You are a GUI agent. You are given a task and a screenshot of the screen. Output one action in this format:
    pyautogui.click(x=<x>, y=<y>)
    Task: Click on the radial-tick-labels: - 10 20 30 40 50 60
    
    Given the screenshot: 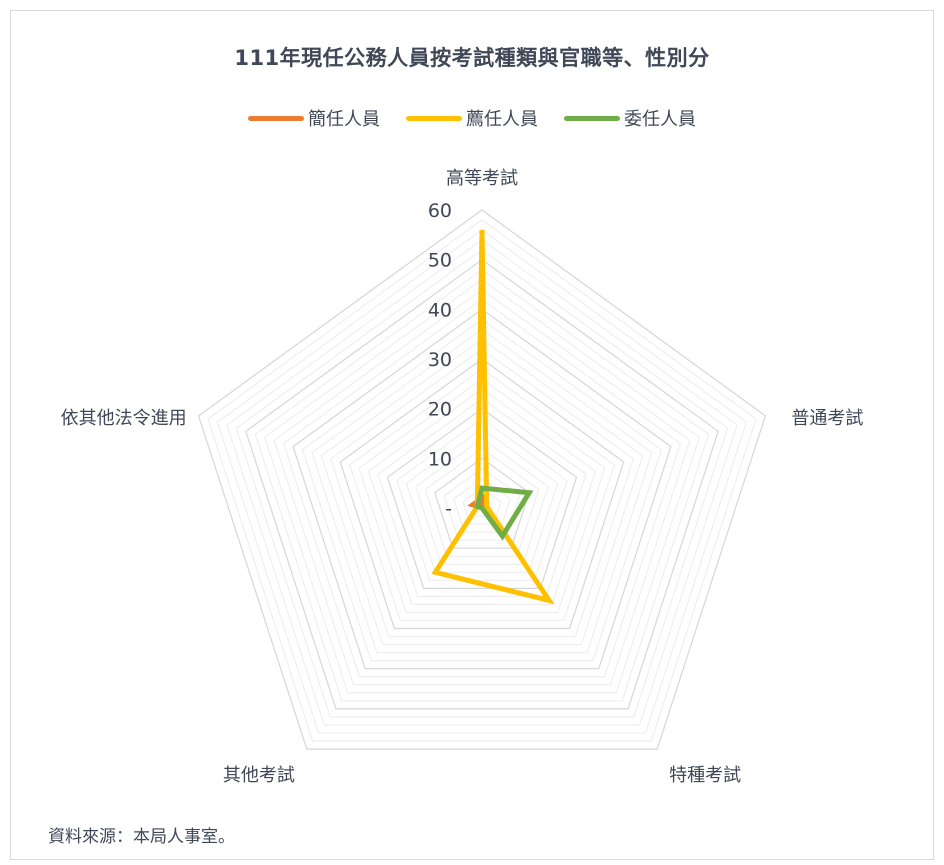 What is the action you would take?
    pyautogui.click(x=440, y=360)
    